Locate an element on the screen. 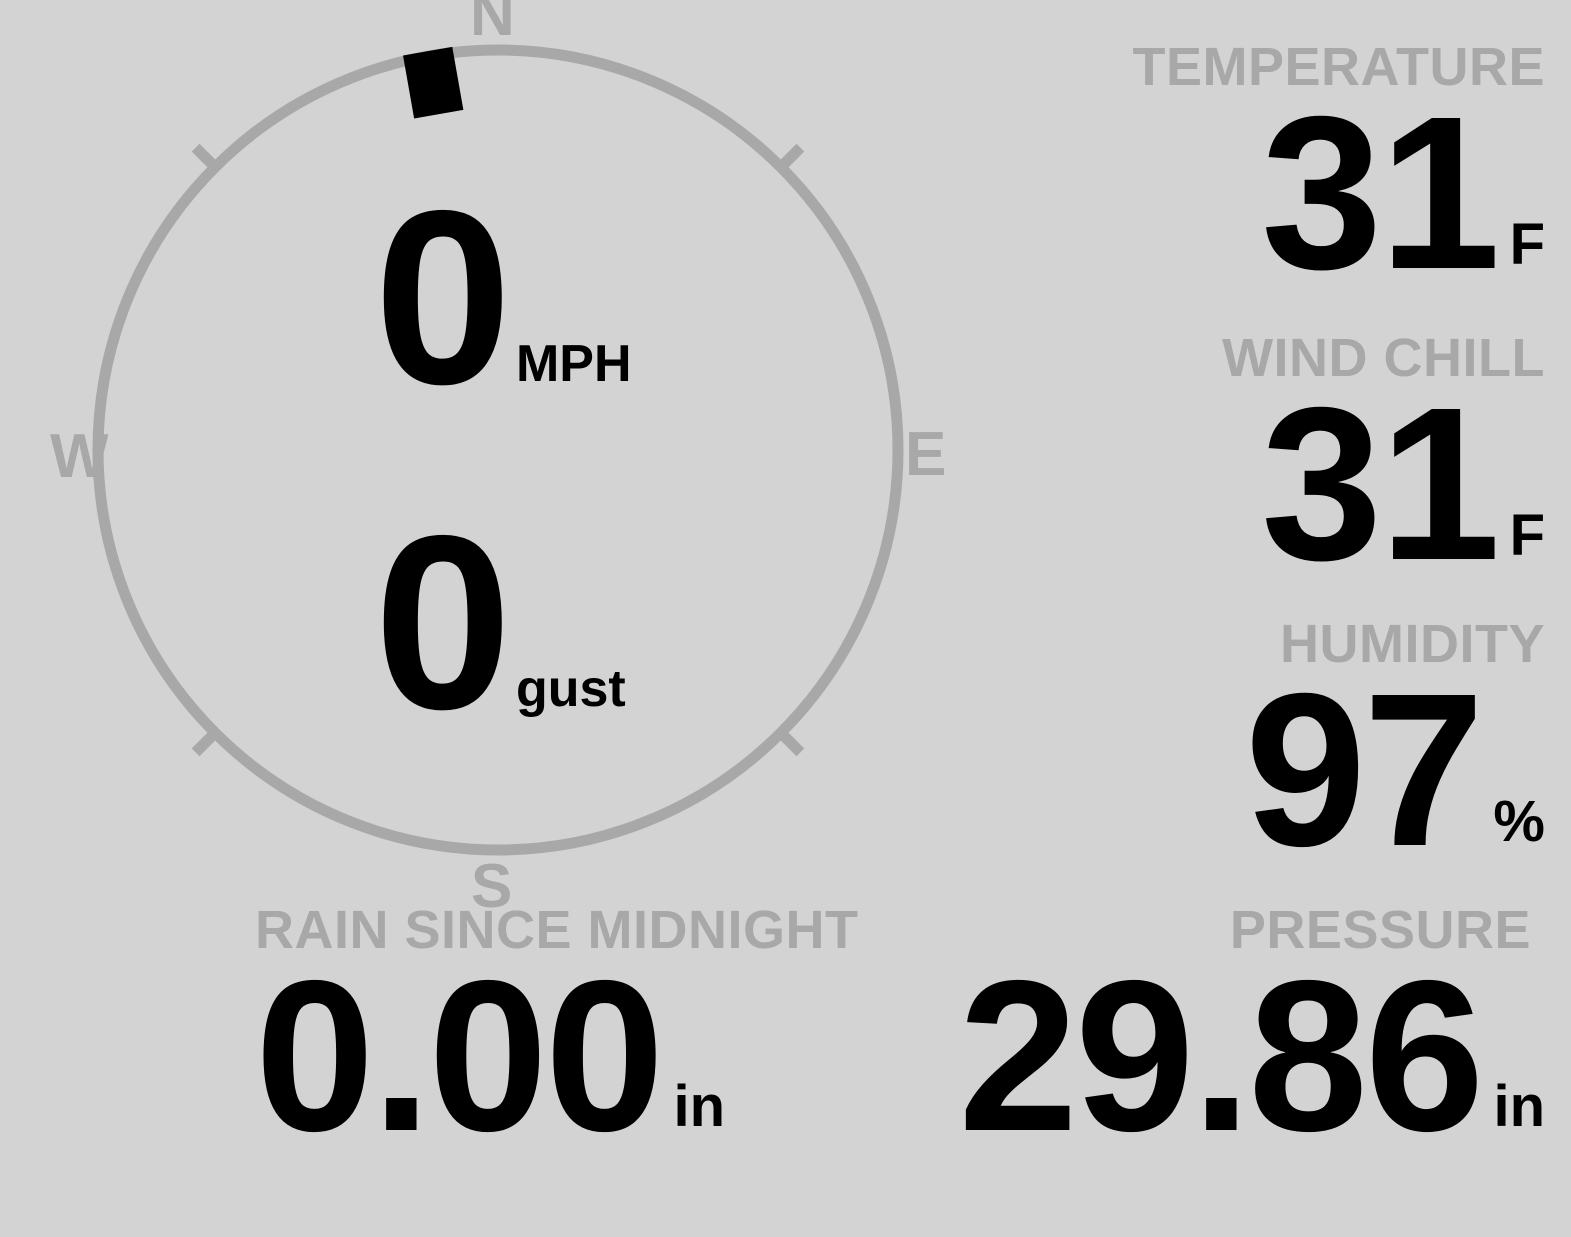 The height and width of the screenshot is (1237, 1571). metric-pressure: PRESSURE 29.86 in is located at coordinates (1251, 1038).